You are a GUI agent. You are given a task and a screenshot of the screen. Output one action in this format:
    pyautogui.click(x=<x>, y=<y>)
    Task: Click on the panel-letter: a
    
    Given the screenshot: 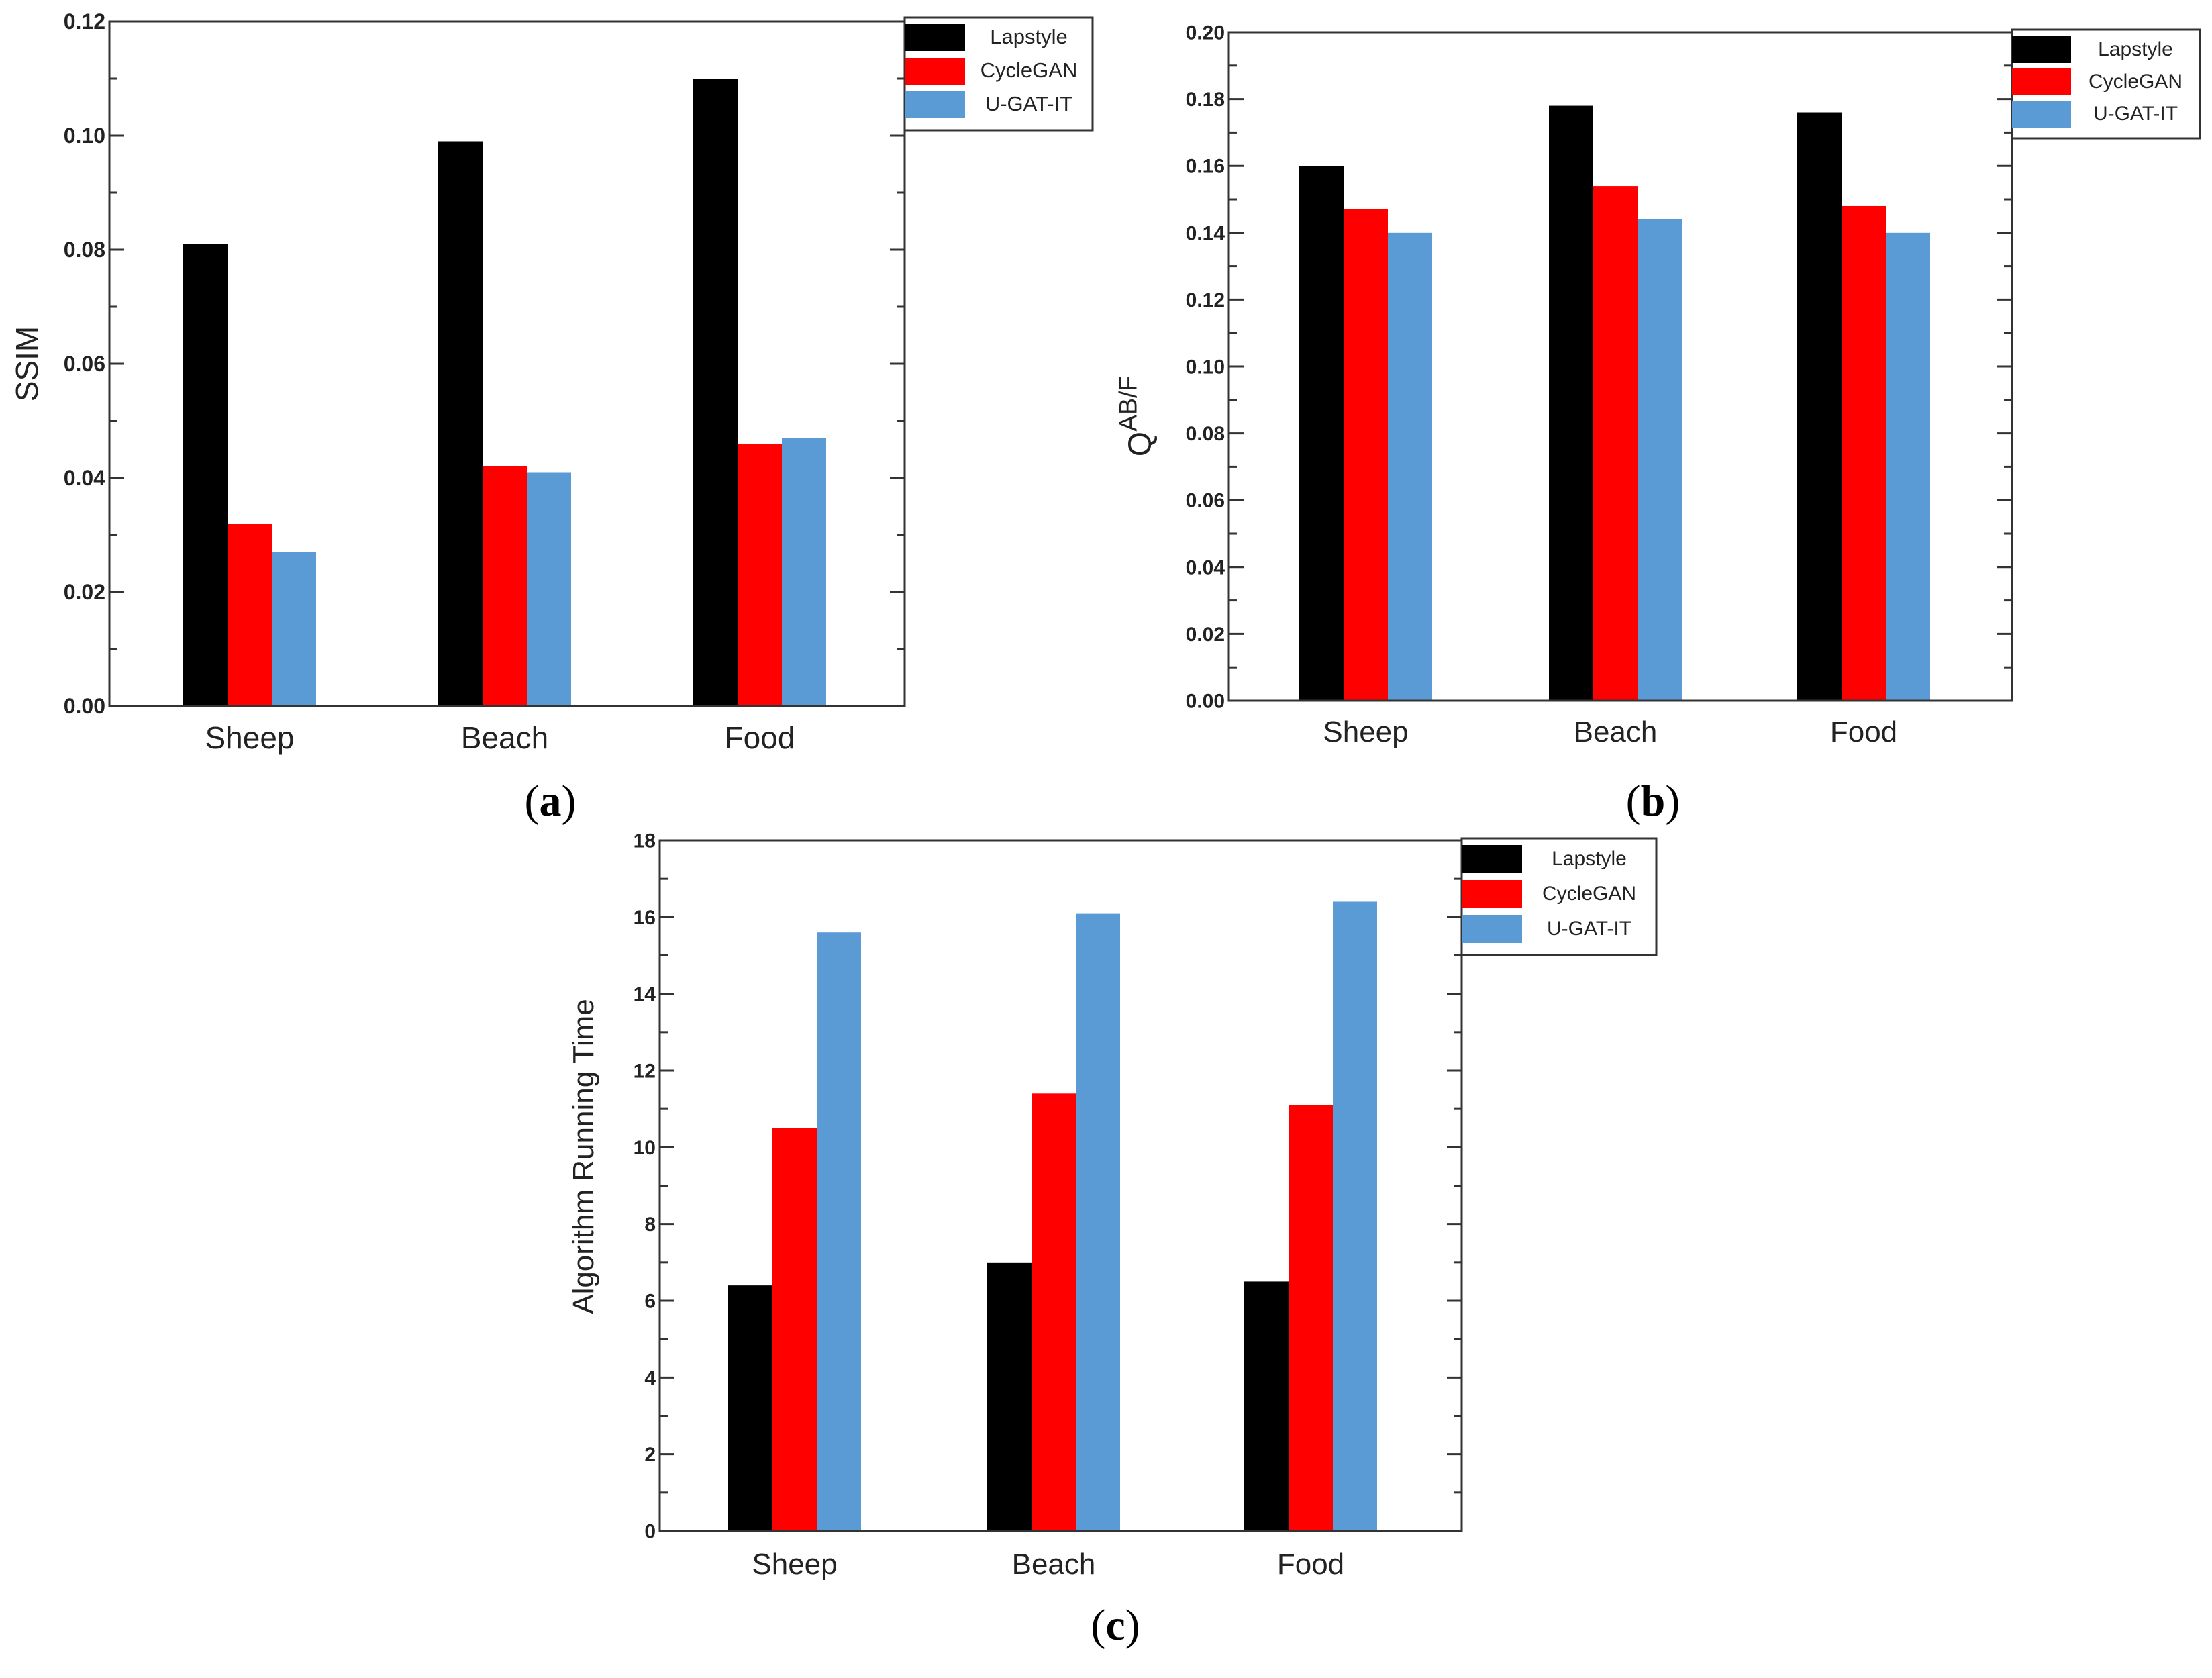 What is the action you would take?
    pyautogui.click(x=551, y=801)
    